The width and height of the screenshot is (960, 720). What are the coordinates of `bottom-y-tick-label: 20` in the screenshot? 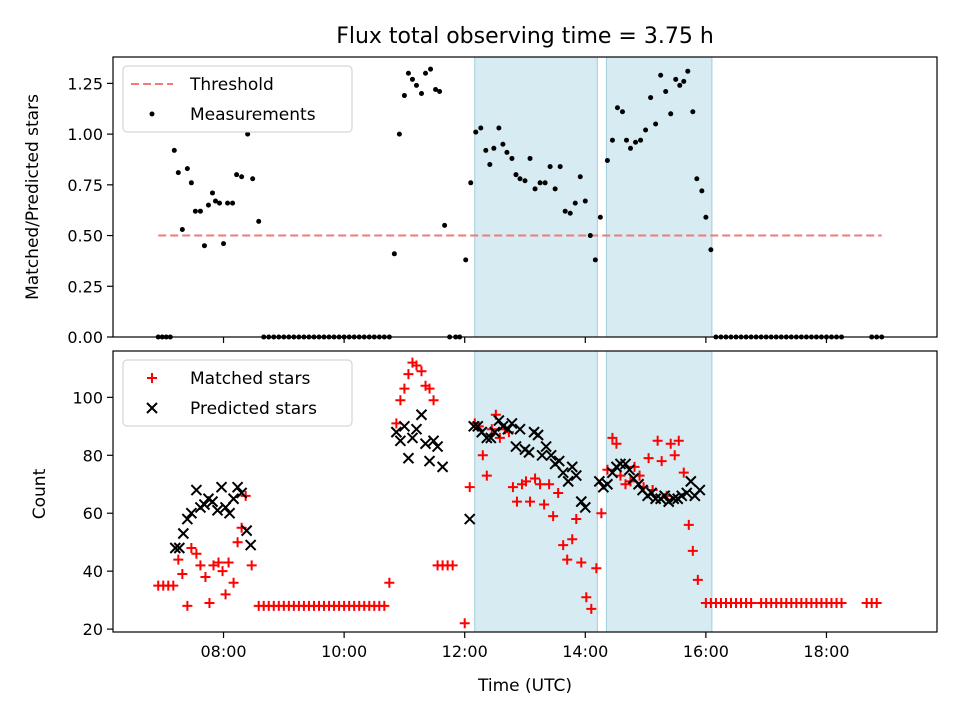 It's located at (93, 629).